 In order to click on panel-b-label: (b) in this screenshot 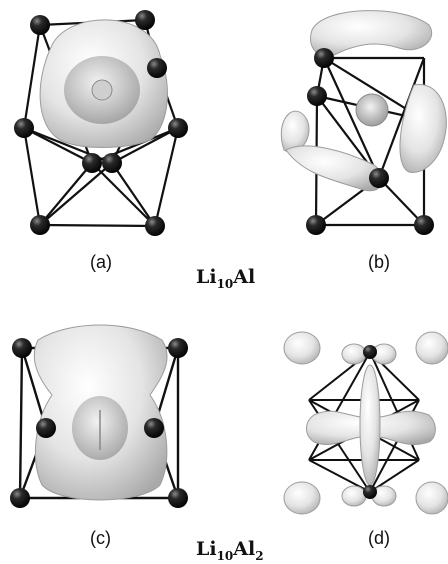, I will do `click(379, 262)`.